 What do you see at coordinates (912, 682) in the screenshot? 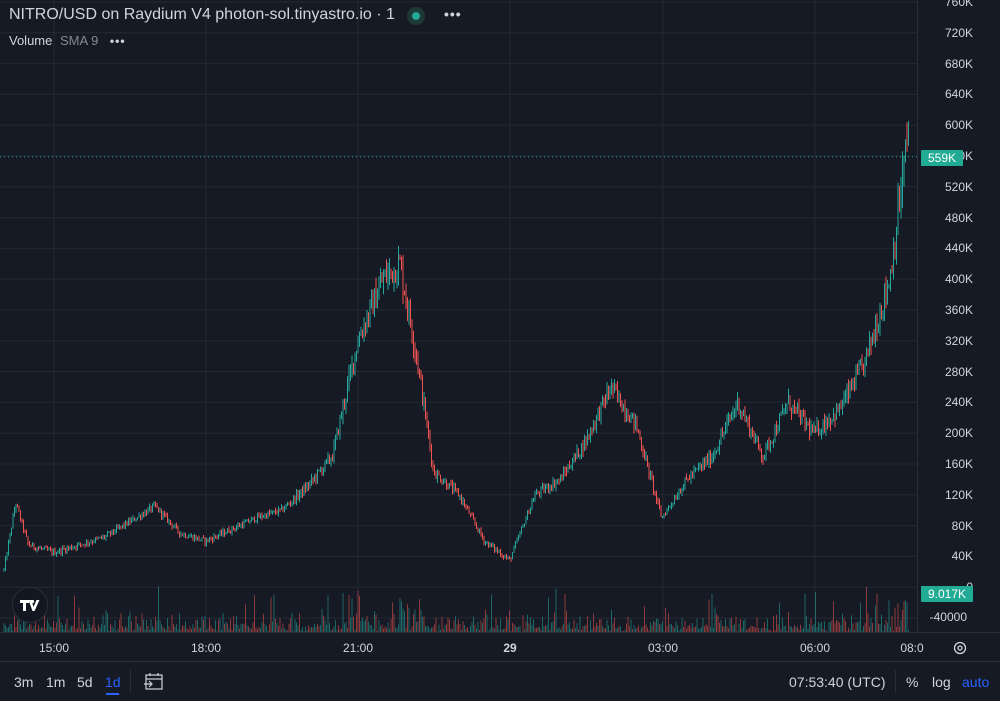
I see `percent-scale-toggle: %` at bounding box center [912, 682].